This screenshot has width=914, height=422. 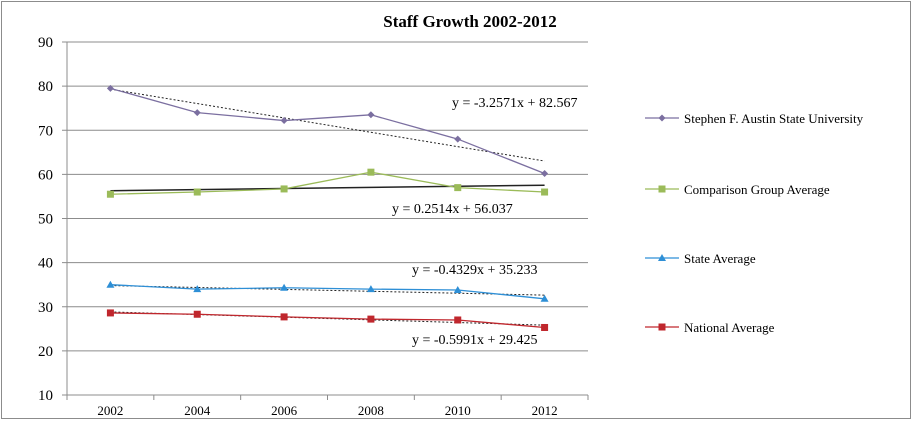 What do you see at coordinates (197, 410) in the screenshot?
I see `x-tick-label: 2004` at bounding box center [197, 410].